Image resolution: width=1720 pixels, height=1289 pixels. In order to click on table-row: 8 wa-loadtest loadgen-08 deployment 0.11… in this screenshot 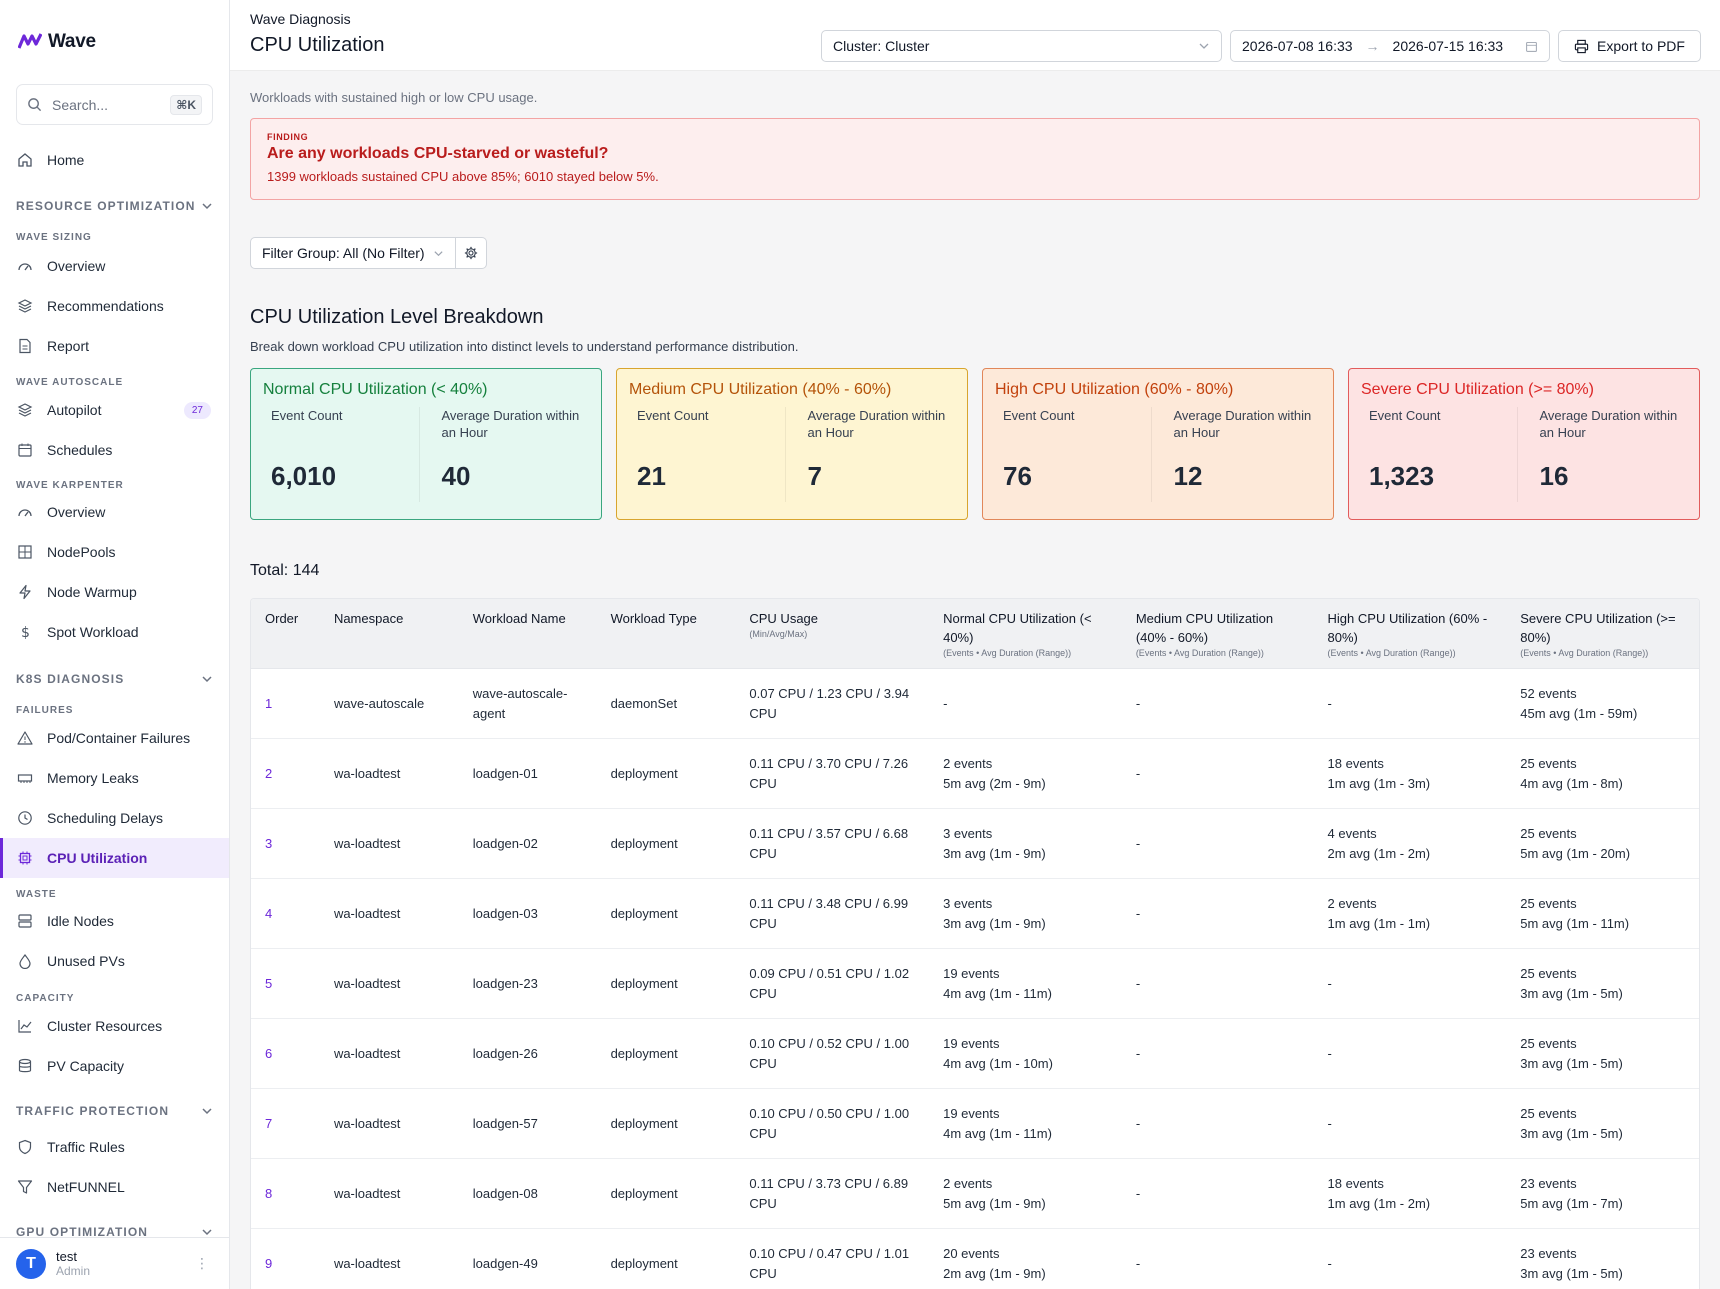, I will do `click(975, 1194)`.